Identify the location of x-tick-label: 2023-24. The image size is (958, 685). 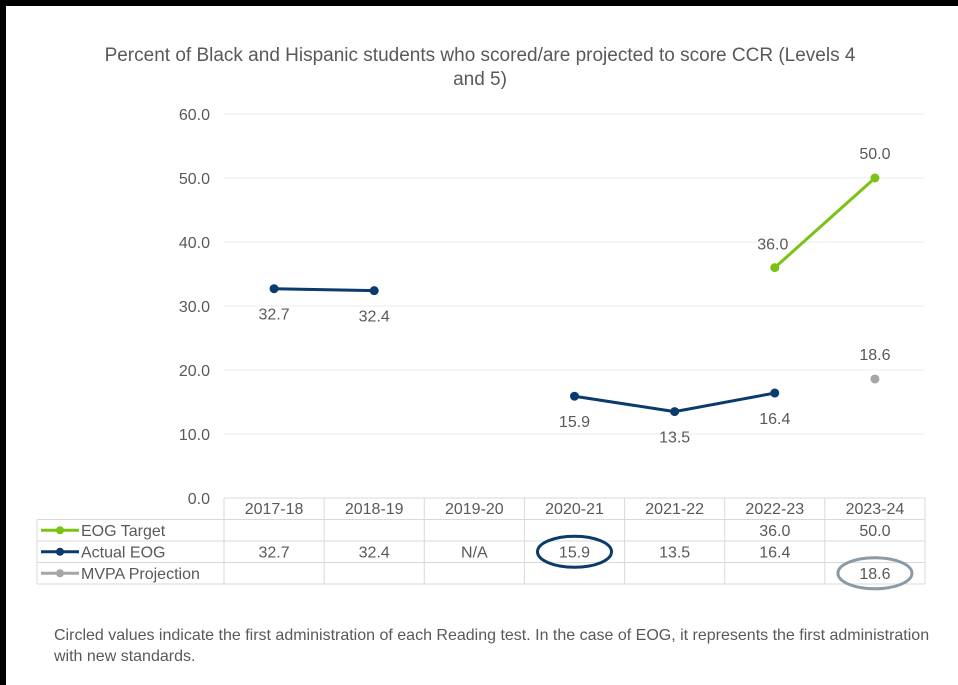
(875, 509).